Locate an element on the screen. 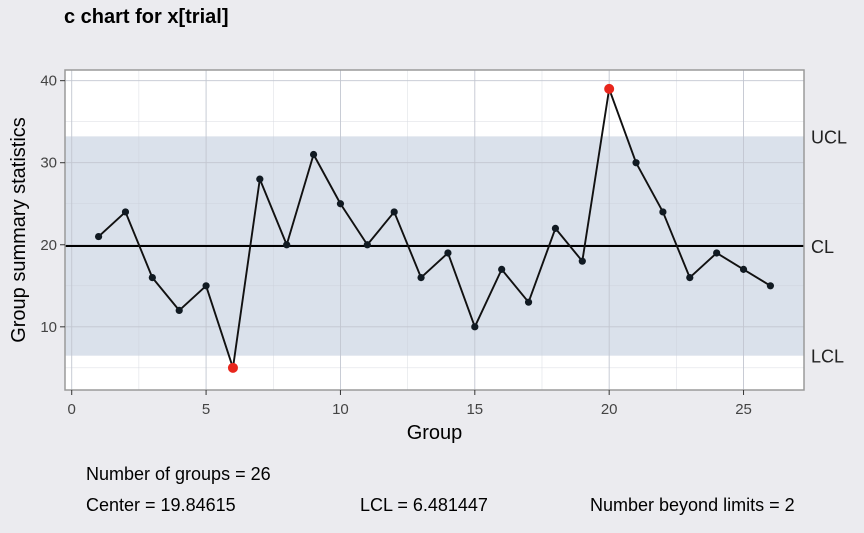 The image size is (864, 533). stat-number-of-groups: Number of groups = 26 is located at coordinates (178, 474).